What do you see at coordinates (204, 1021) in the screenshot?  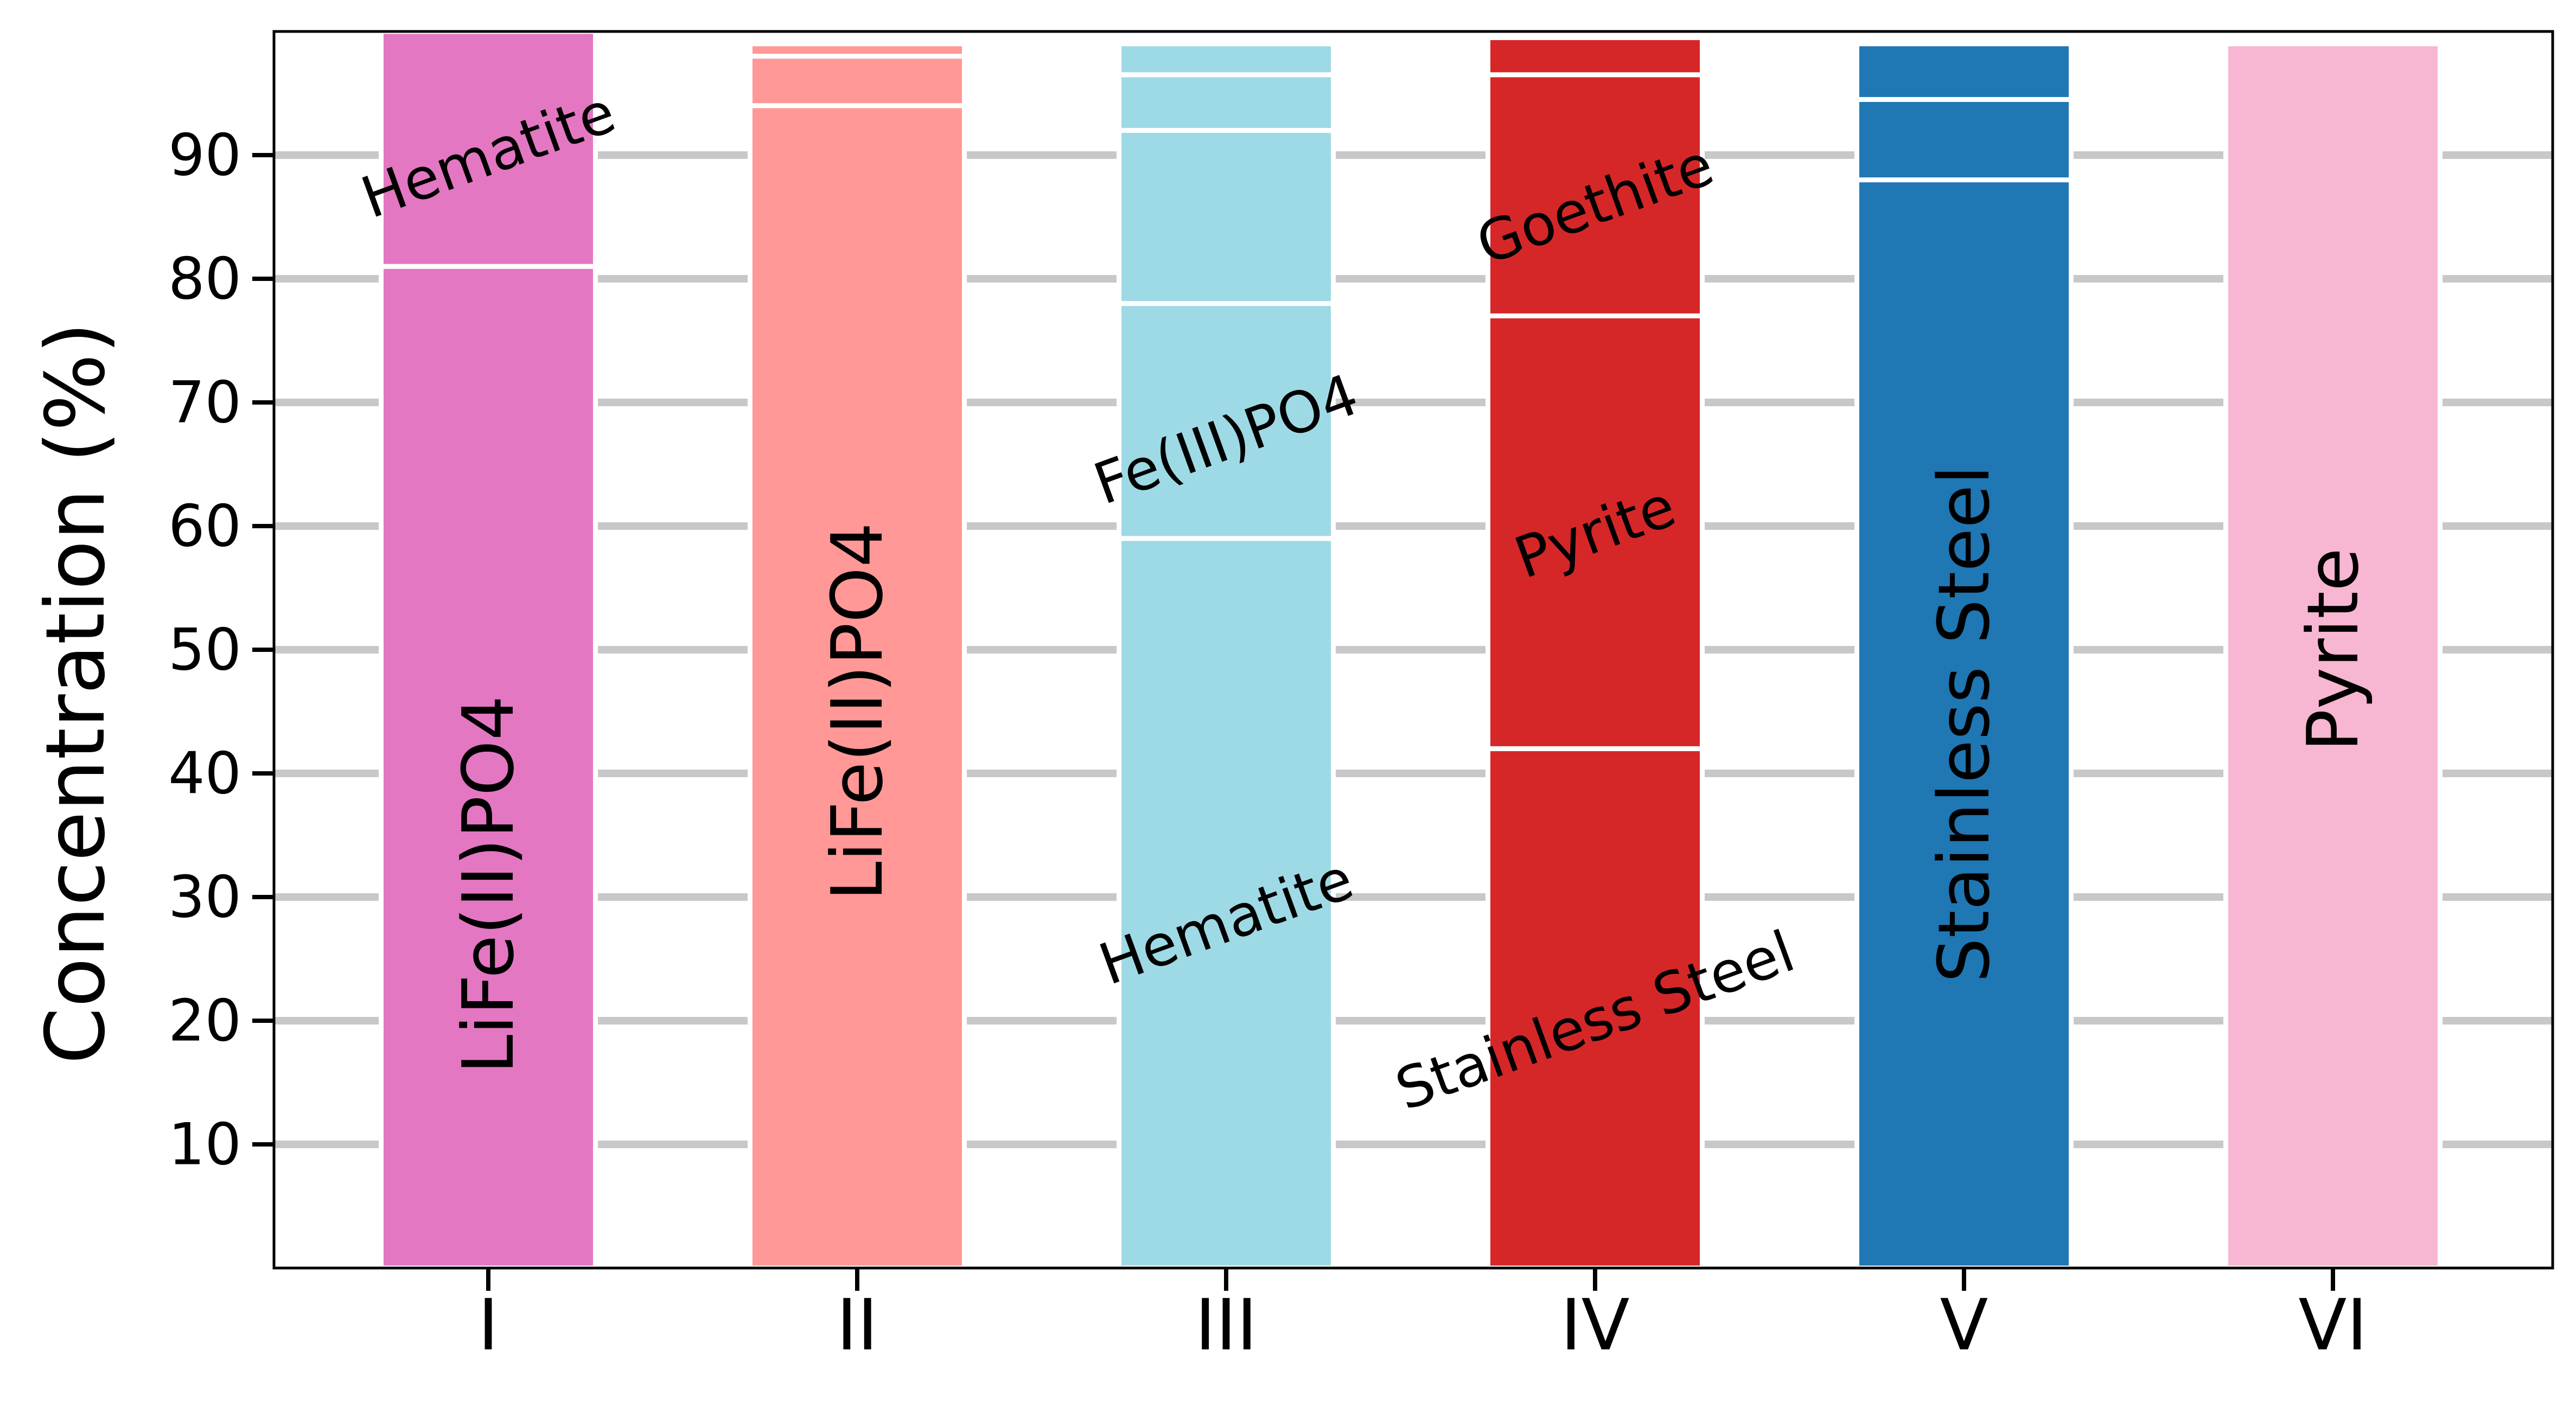 I see `y-tick-label: 20` at bounding box center [204, 1021].